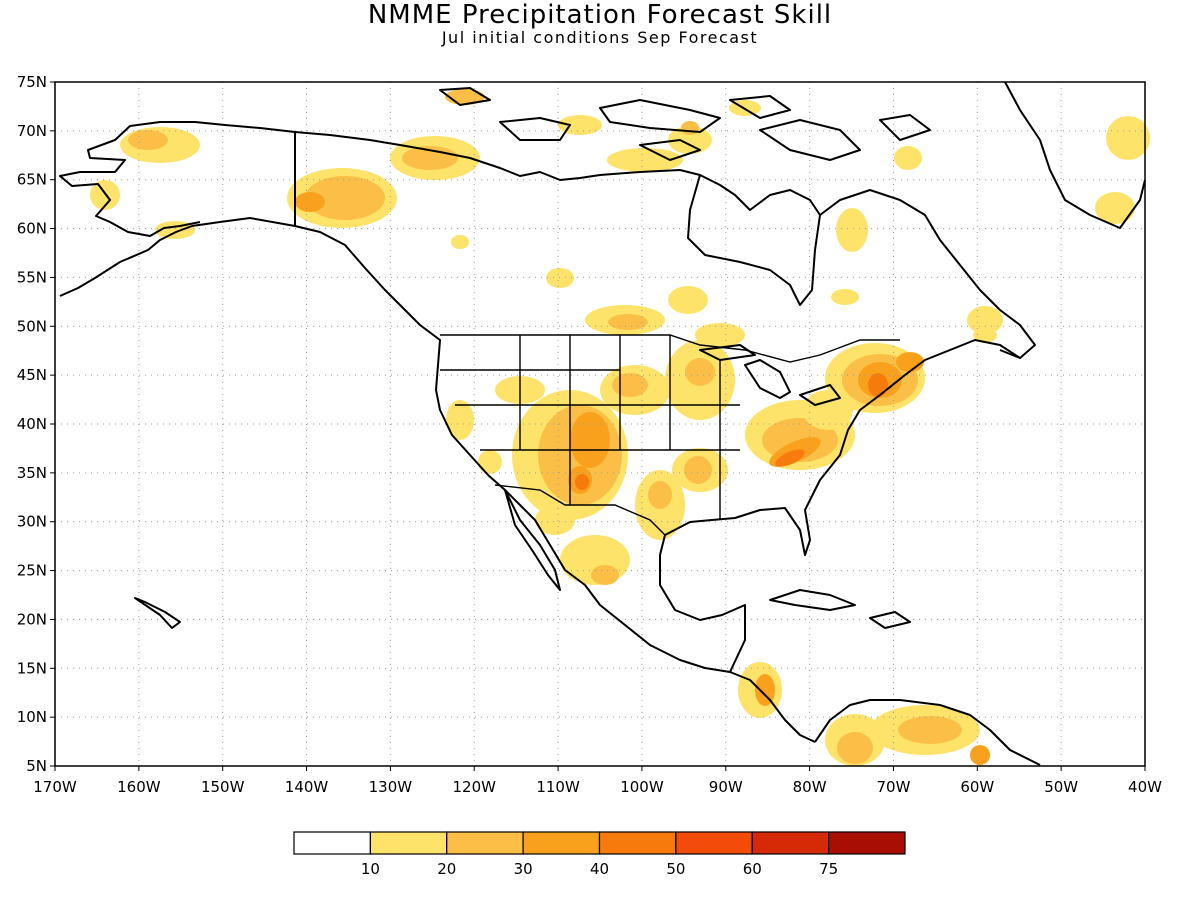 This screenshot has width=1200, height=900. I want to click on cuba, so click(812, 600).